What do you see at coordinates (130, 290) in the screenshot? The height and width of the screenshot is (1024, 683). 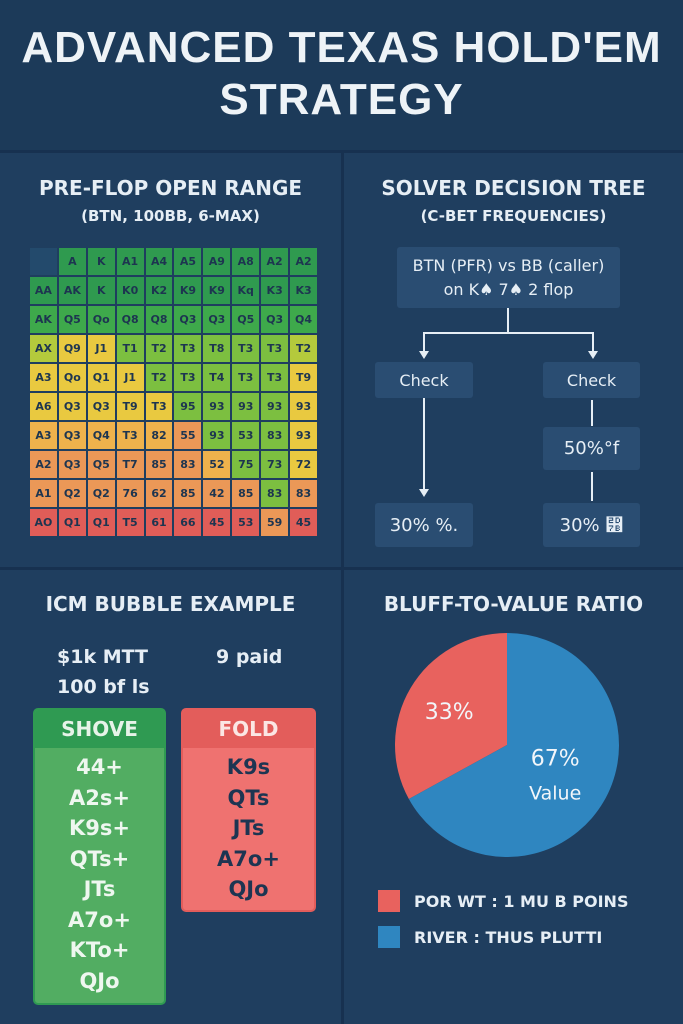 I see `range-cell: K0` at bounding box center [130, 290].